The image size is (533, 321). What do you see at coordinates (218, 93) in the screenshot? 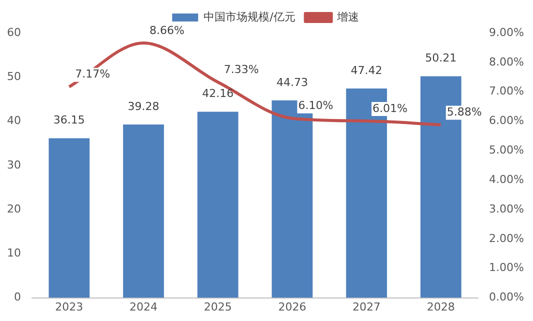
I see `data-label: 42.16` at bounding box center [218, 93].